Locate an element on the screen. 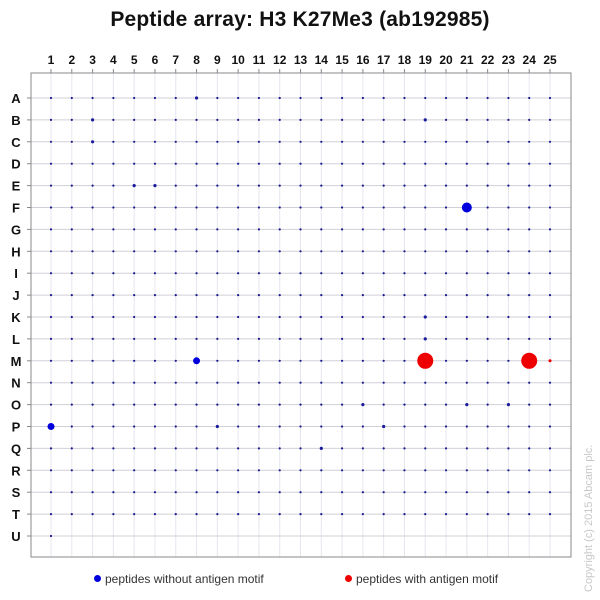  y-tick-label: A is located at coordinates (16, 98).